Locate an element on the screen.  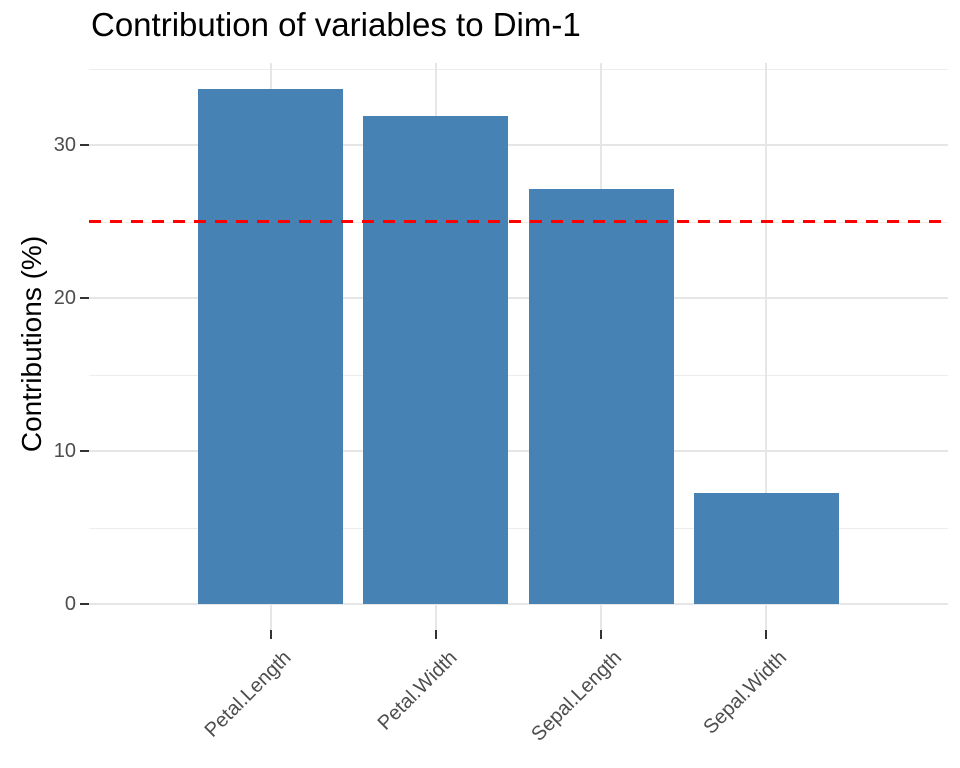
y-tick-label: 10 is located at coordinates (64, 451).